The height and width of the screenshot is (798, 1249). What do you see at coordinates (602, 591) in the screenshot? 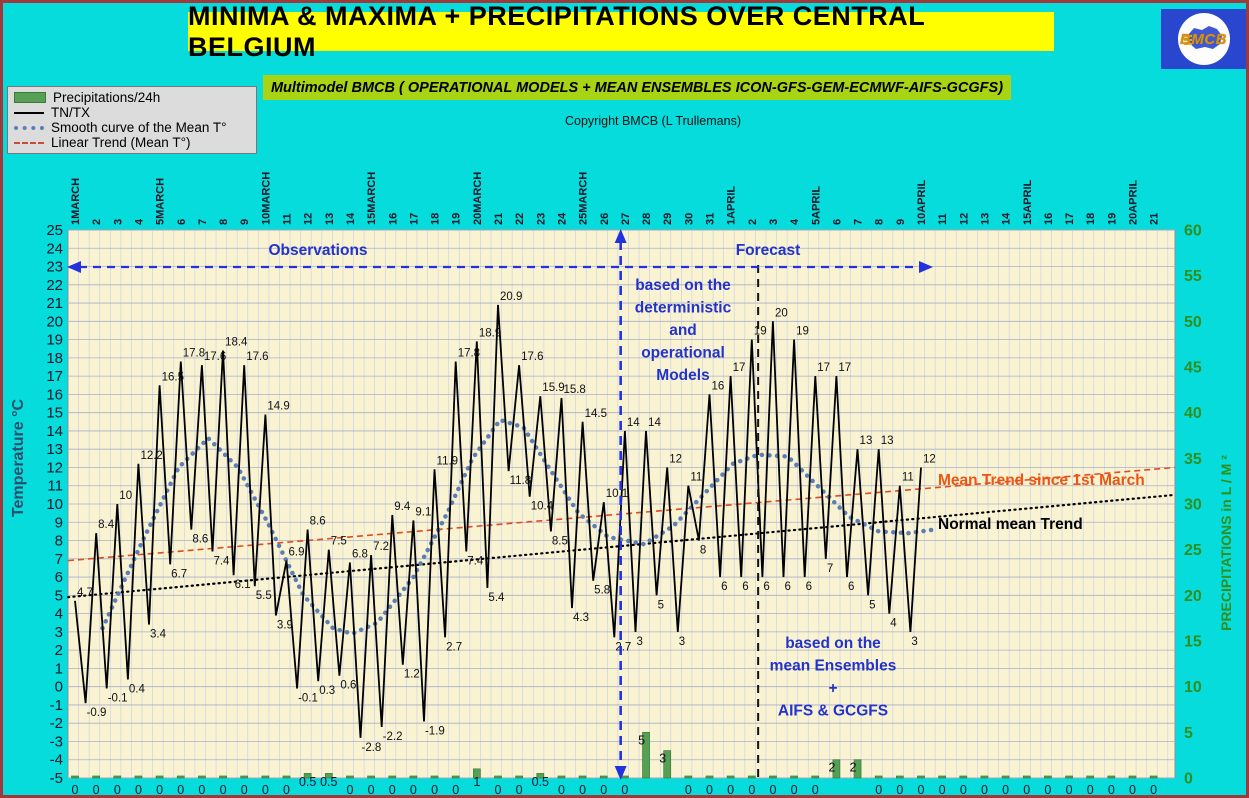
I see `svg-text: 5.8` at bounding box center [602, 591].